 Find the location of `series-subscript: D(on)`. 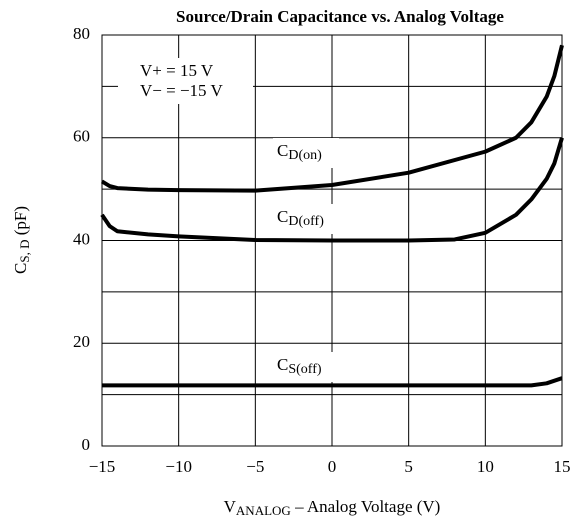

series-subscript: D(on) is located at coordinates (305, 155).